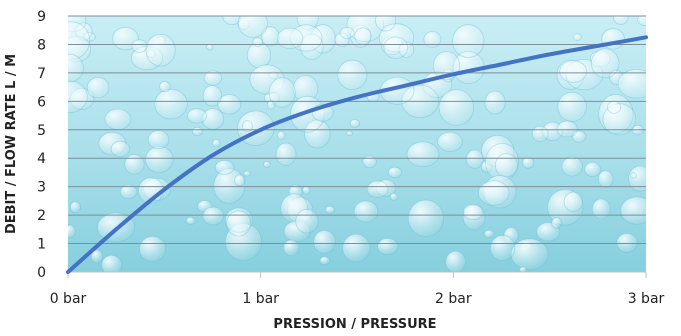 The image size is (681, 336). What do you see at coordinates (41, 159) in the screenshot?
I see `y-tick-label: 4` at bounding box center [41, 159].